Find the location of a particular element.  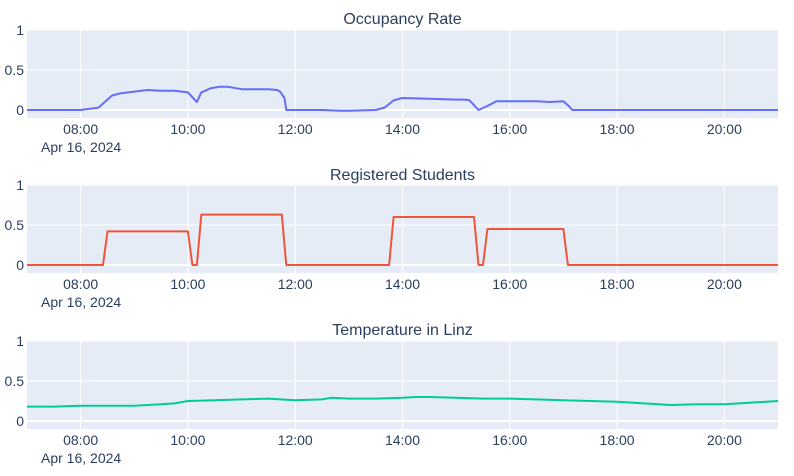

subplot-title: Temperature in Linz is located at coordinates (402, 330).